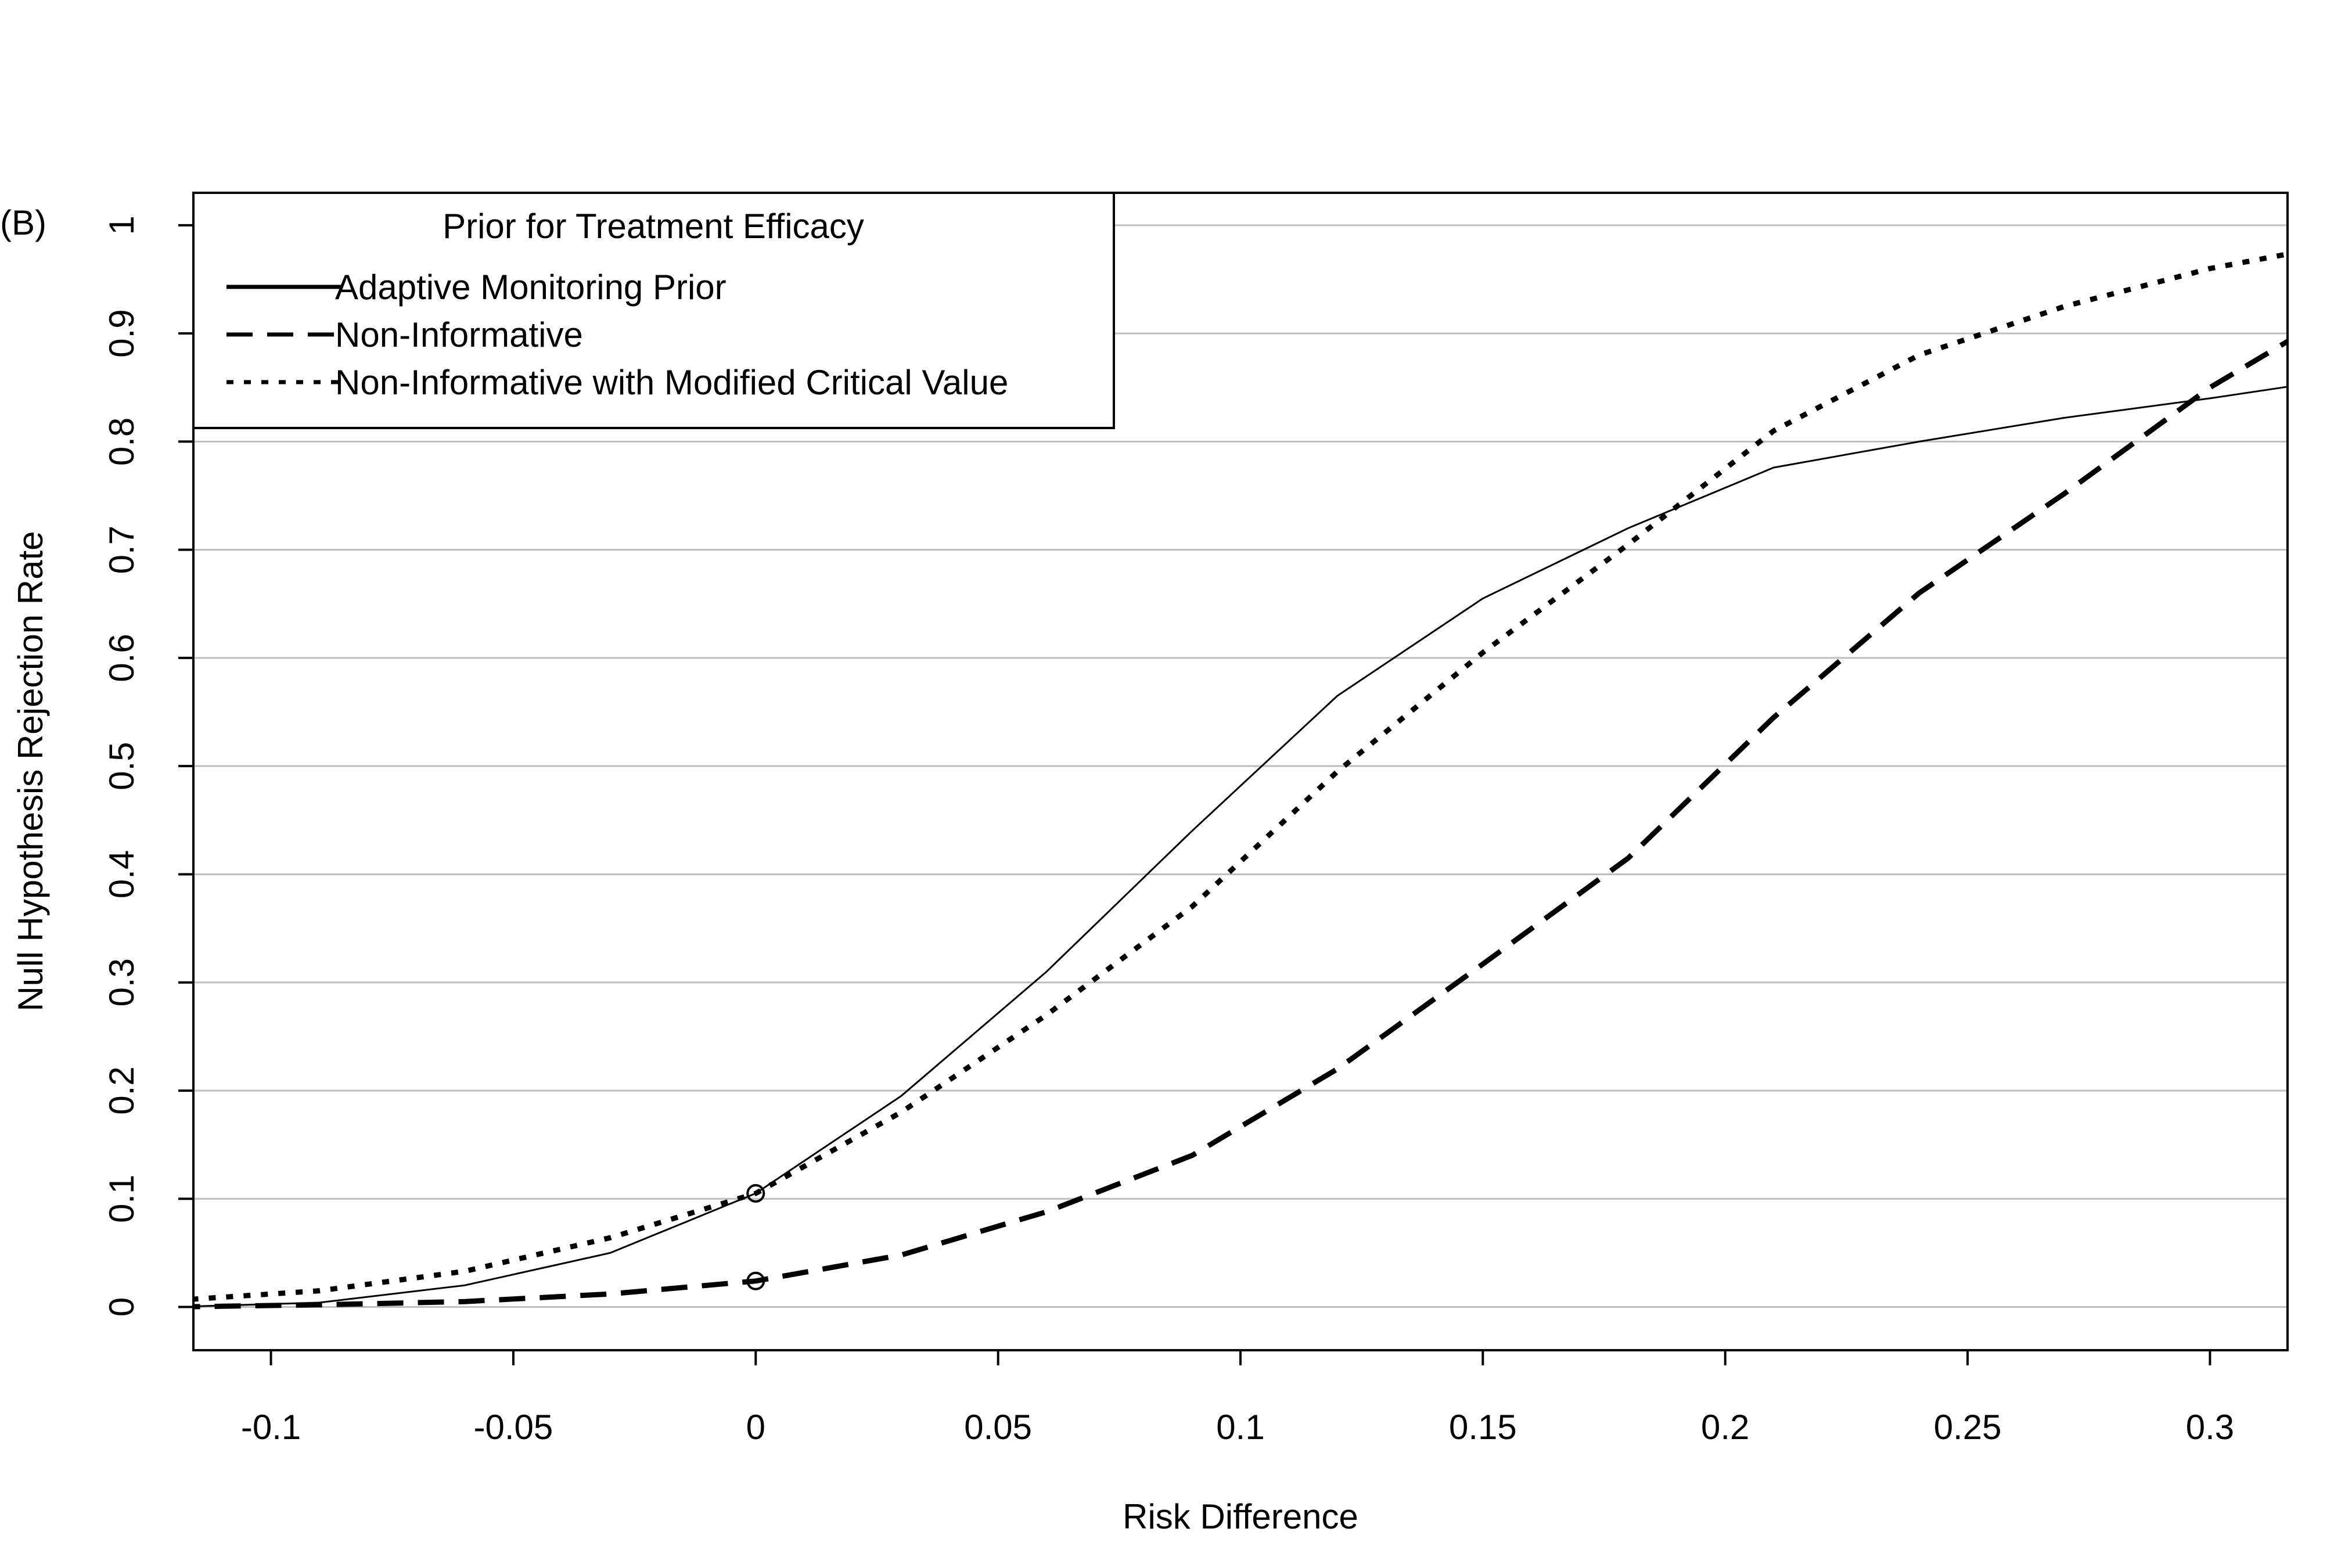 The width and height of the screenshot is (2352, 1568). What do you see at coordinates (147, 766) in the screenshot?
I see `y-axis: 0 0.1 0.2 0.3 0.4 0.5 0.6 0.7 0.8 0.9 1` at bounding box center [147, 766].